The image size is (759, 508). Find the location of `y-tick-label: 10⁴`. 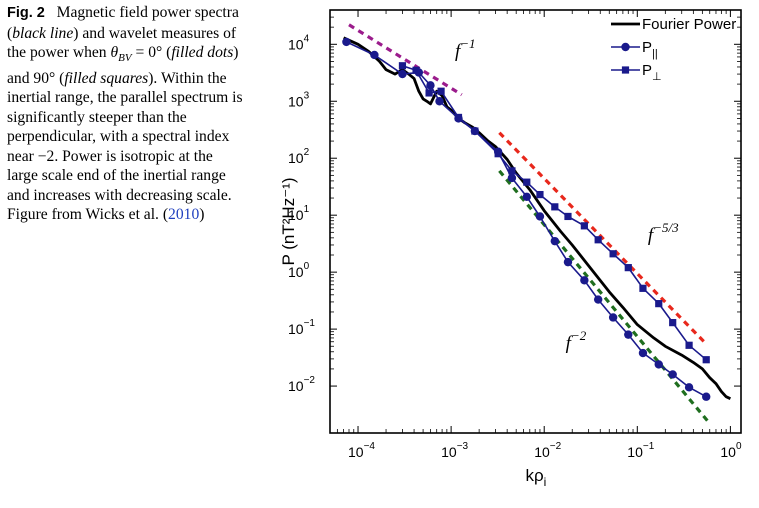

y-tick-label: 10⁴ is located at coordinates (299, 42).